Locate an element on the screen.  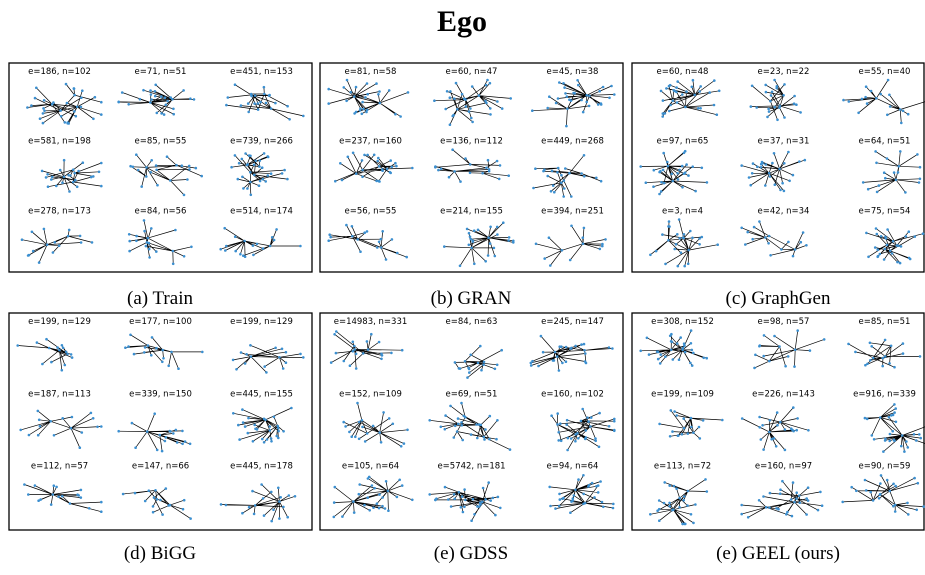
graph-label: e=581, n=198 is located at coordinates (59, 142).